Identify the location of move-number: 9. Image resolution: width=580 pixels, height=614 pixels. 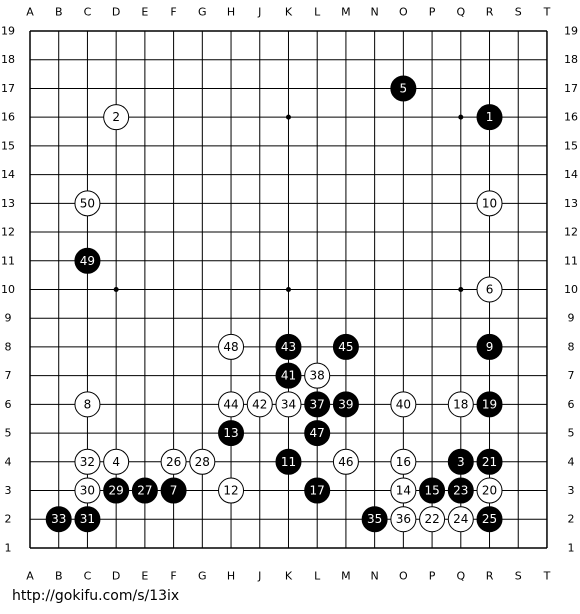
(490, 347).